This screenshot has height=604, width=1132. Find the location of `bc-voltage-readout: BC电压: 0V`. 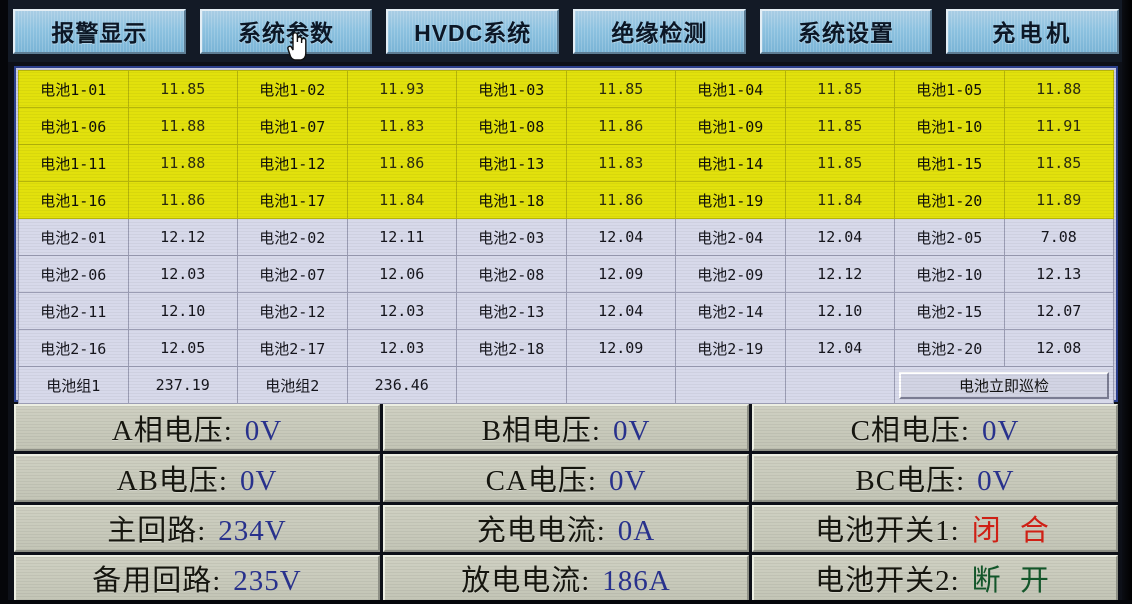

bc-voltage-readout: BC电压: 0V is located at coordinates (935, 478).